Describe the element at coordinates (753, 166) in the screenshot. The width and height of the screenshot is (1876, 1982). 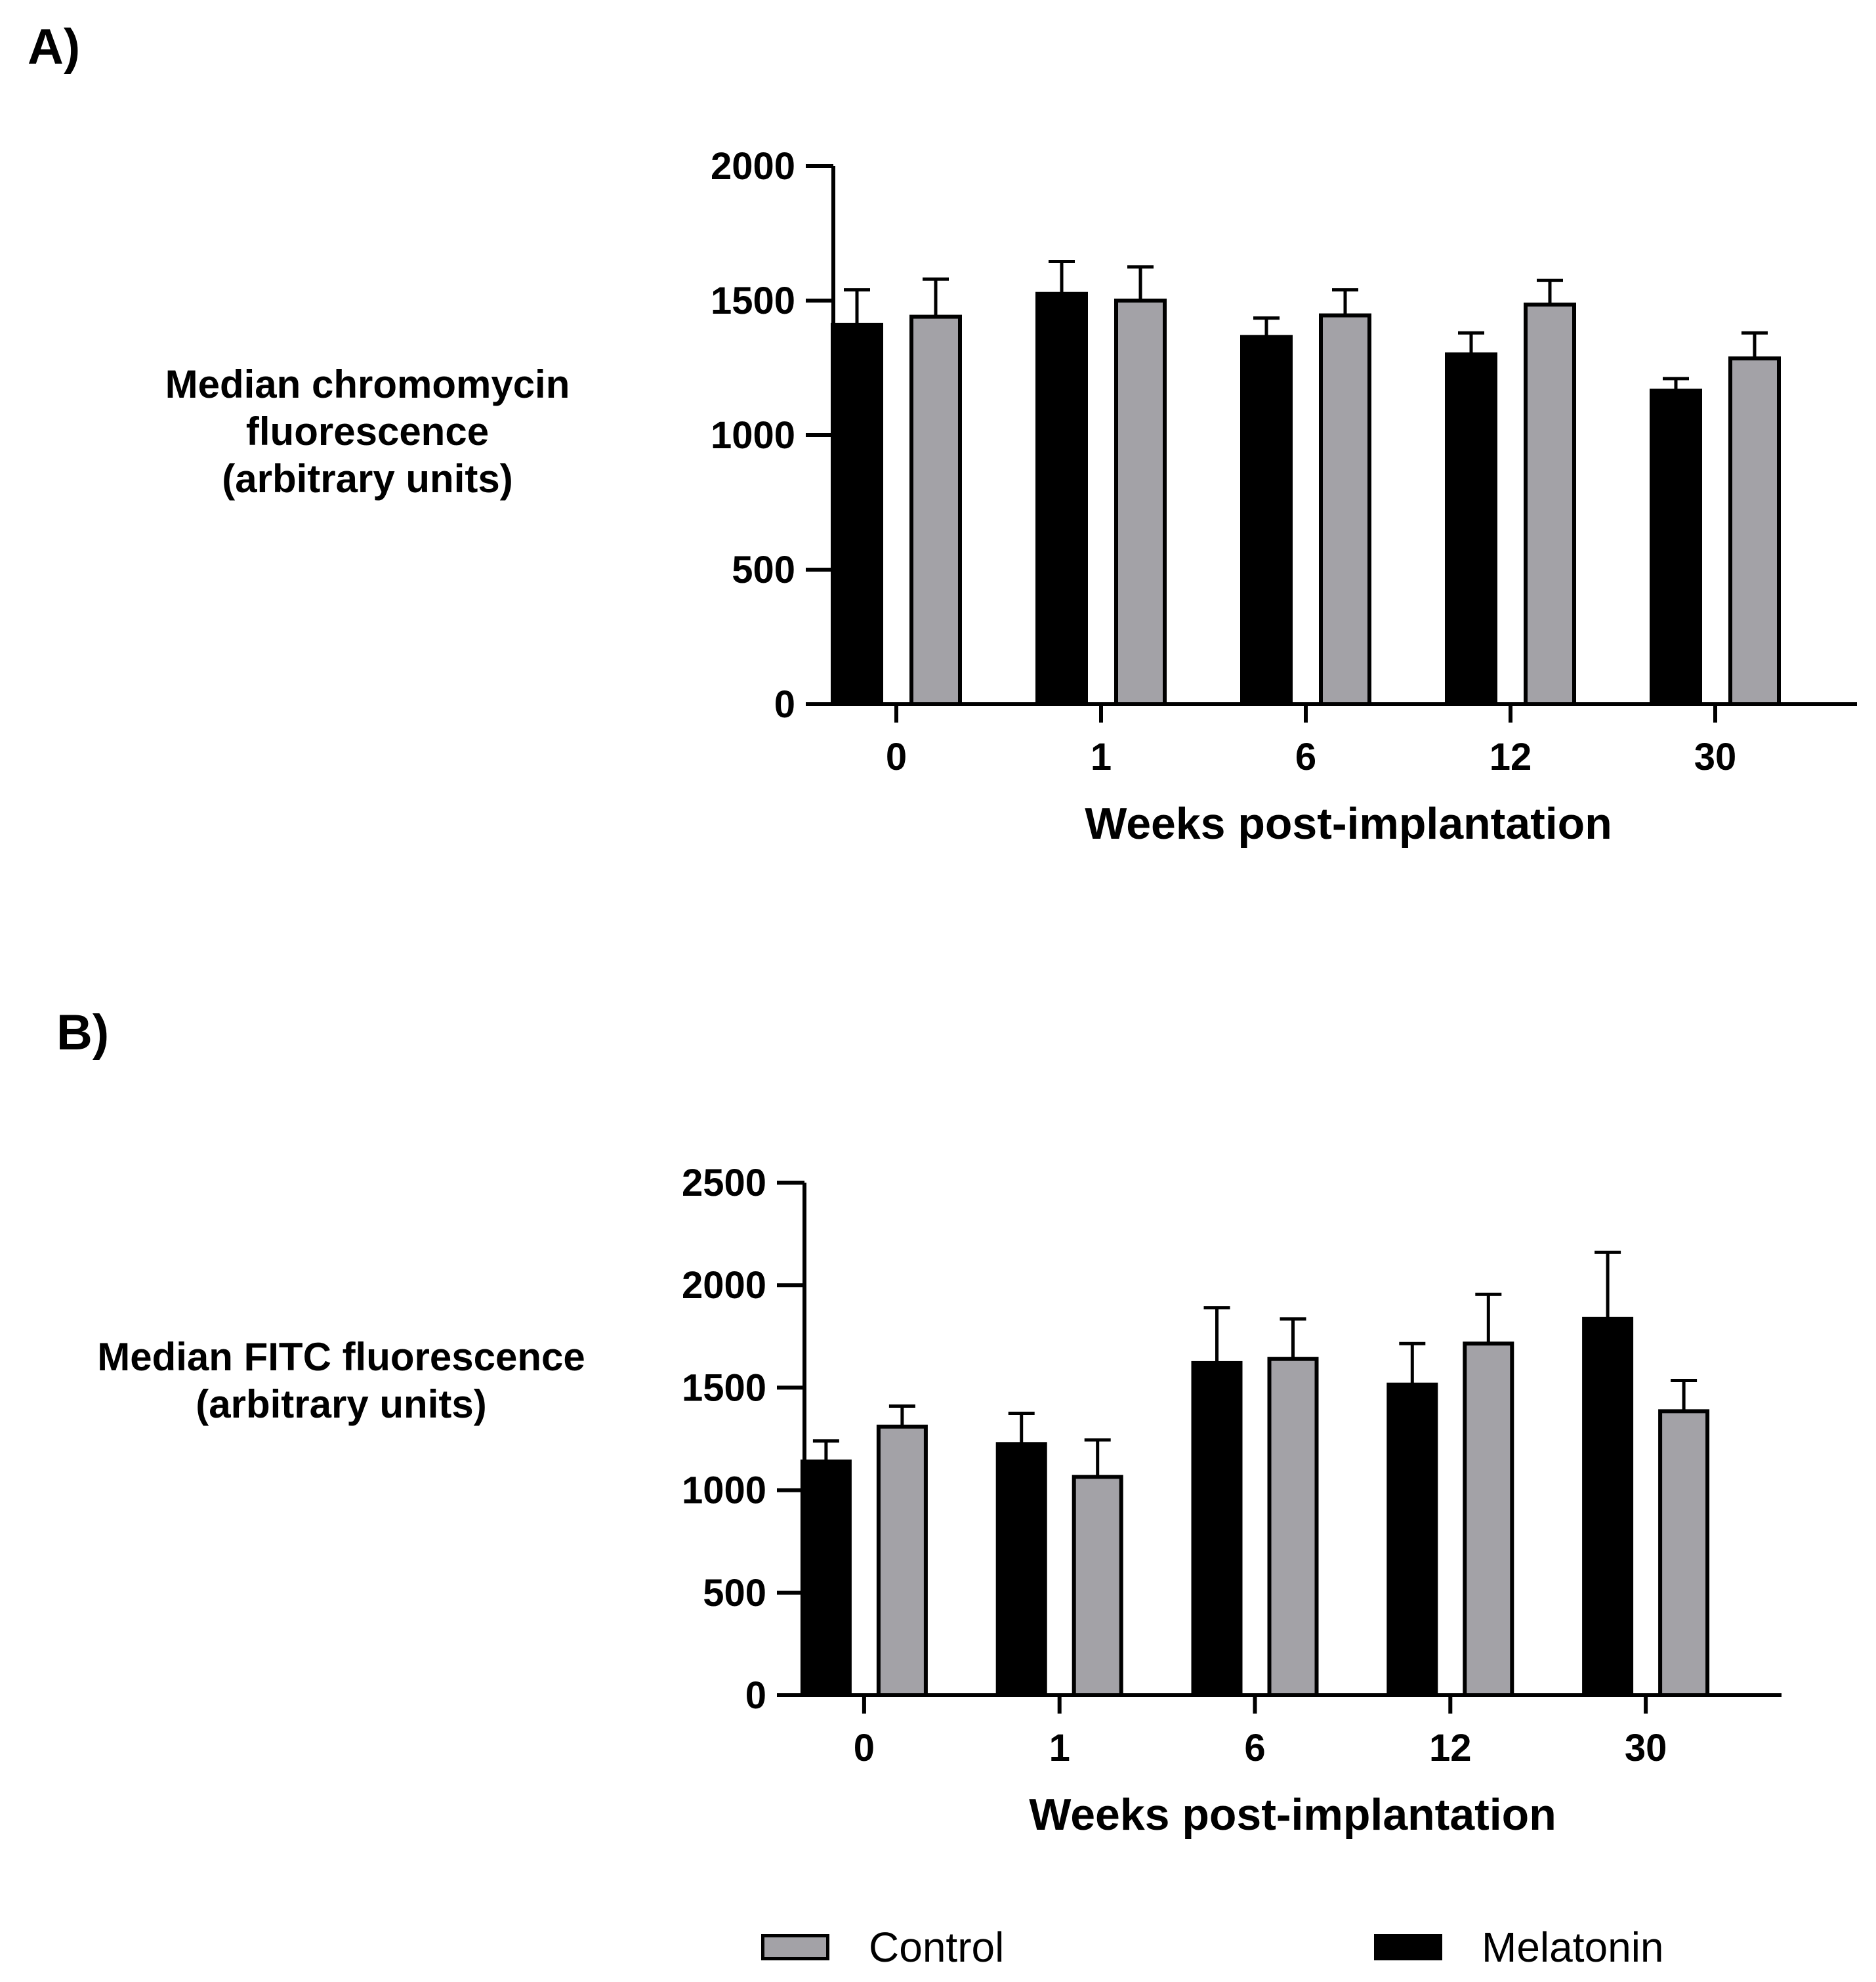
I see `chart-a-y-tick-label: 2000` at that location.